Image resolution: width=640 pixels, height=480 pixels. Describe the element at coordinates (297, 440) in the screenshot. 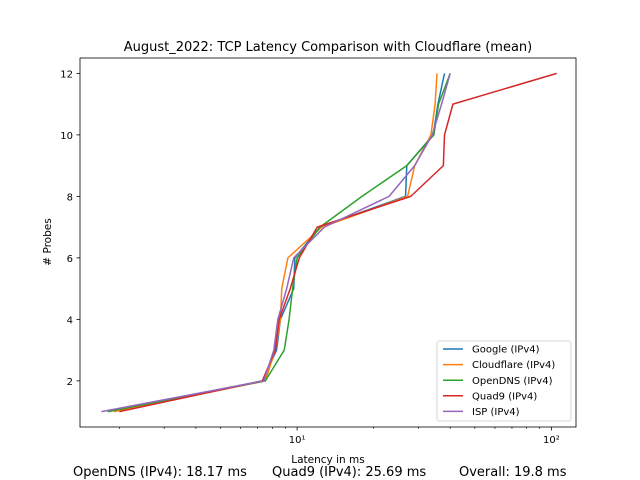

I see `x-tick-label: 10¹` at that location.